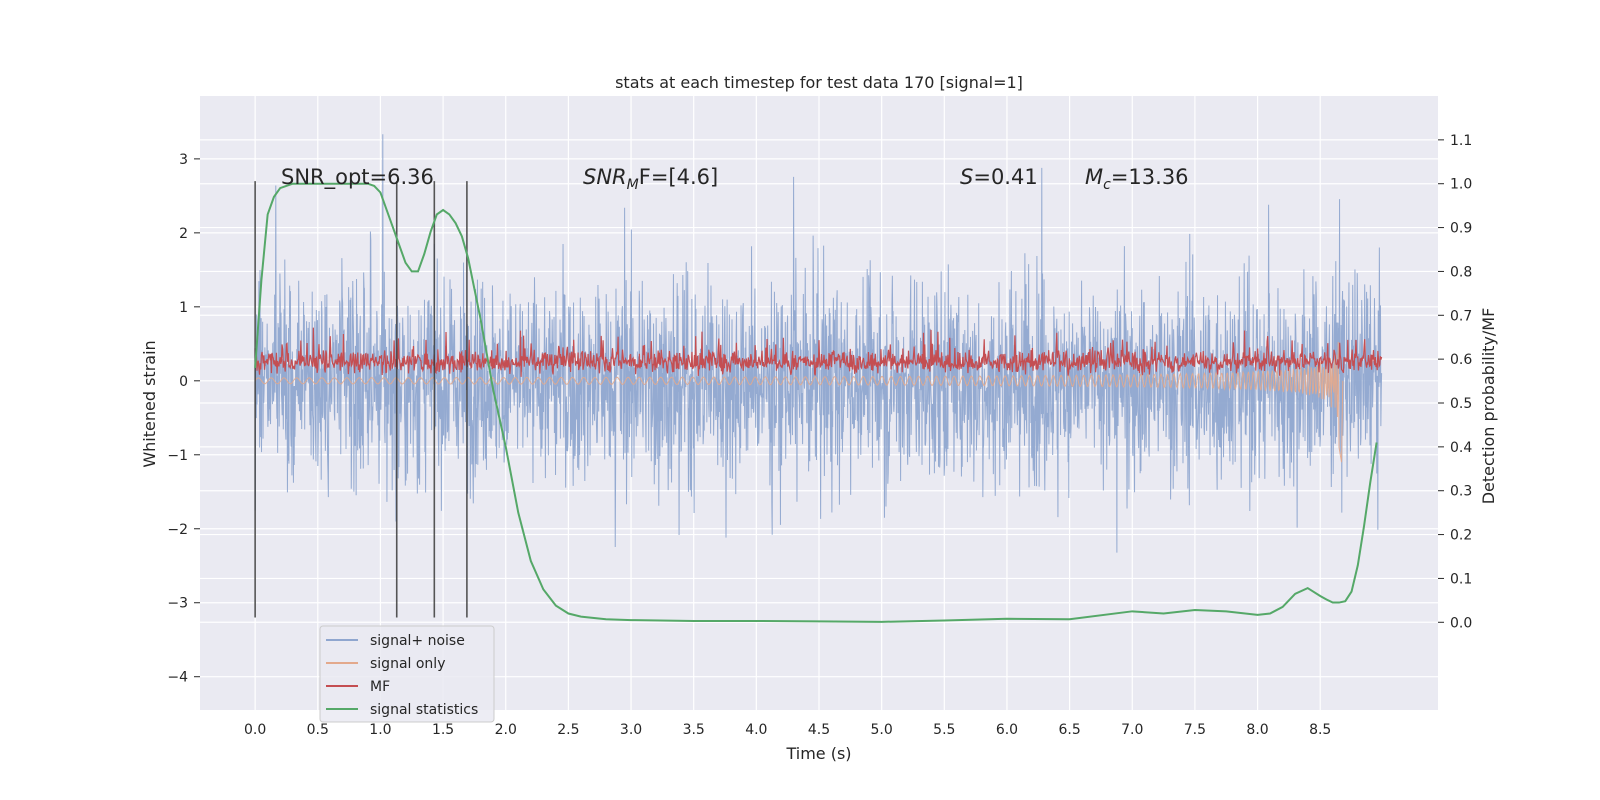 This screenshot has height=800, width=1600. I want to click on y2-tick-label: 0.2, so click(1461, 536).